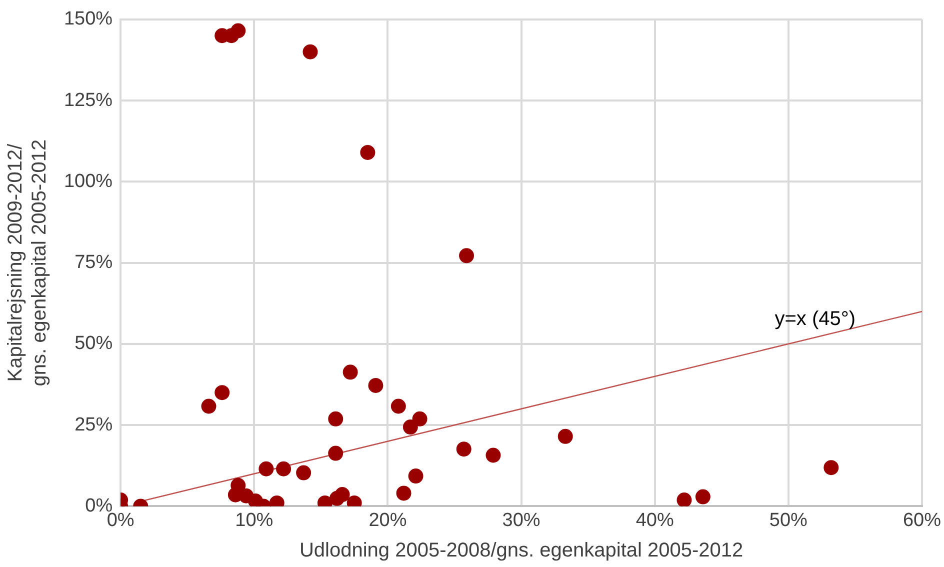 The width and height of the screenshot is (944, 567). Describe the element at coordinates (93, 425) in the screenshot. I see `y-tick-label: 25%` at that location.